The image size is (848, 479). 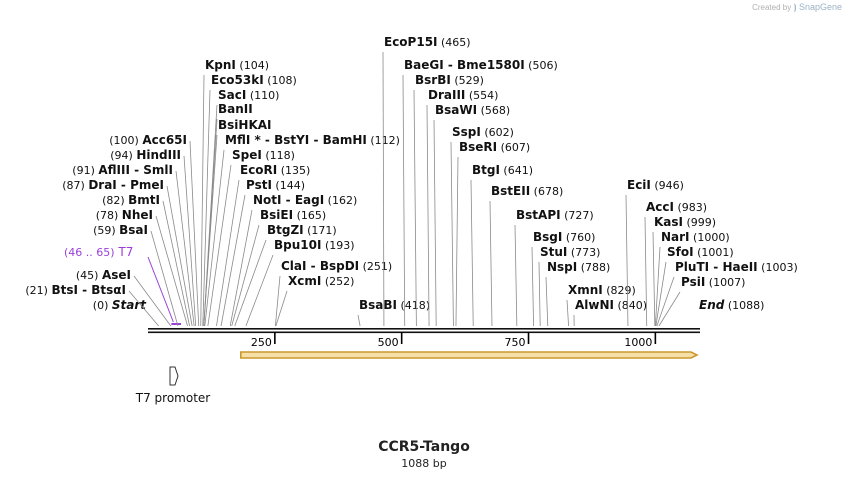 What do you see at coordinates (700, 252) in the screenshot?
I see `restriction-site-label: SfoI (1001)` at bounding box center [700, 252].